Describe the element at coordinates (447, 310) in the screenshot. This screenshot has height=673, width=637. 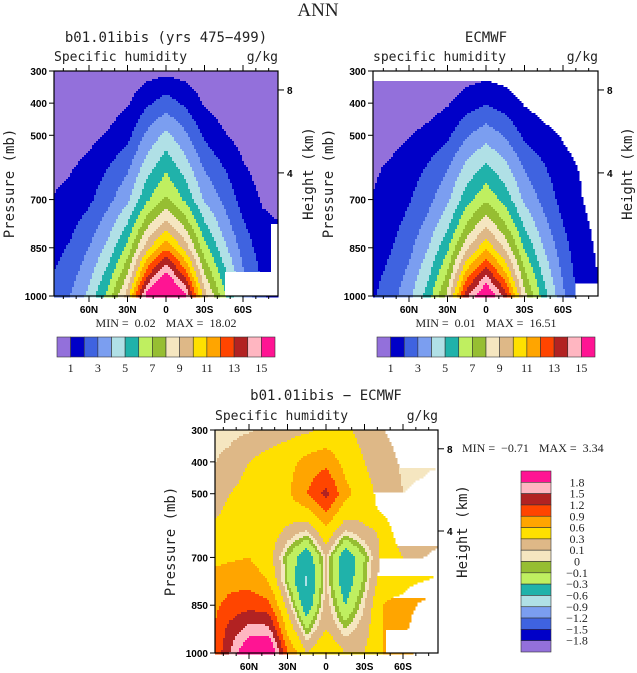
I see `x-tick-label: 30N` at that location.